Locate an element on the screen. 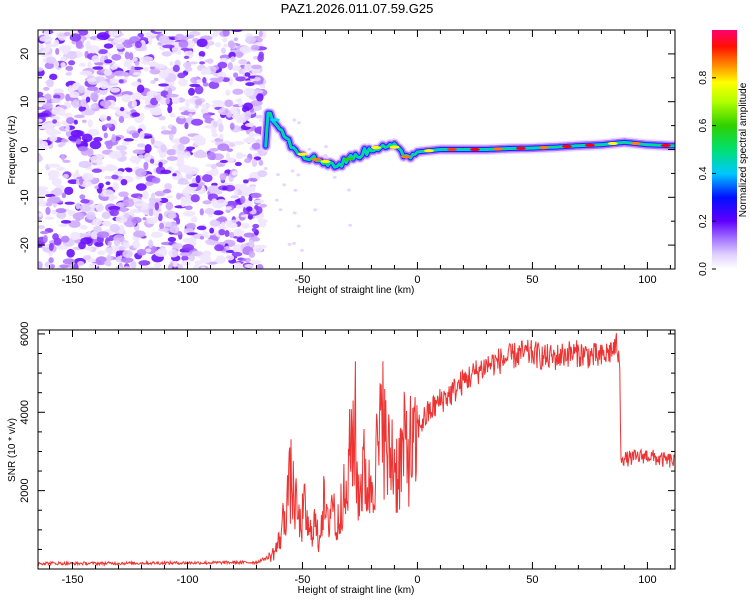  x-tick-label: 50 is located at coordinates (532, 280).